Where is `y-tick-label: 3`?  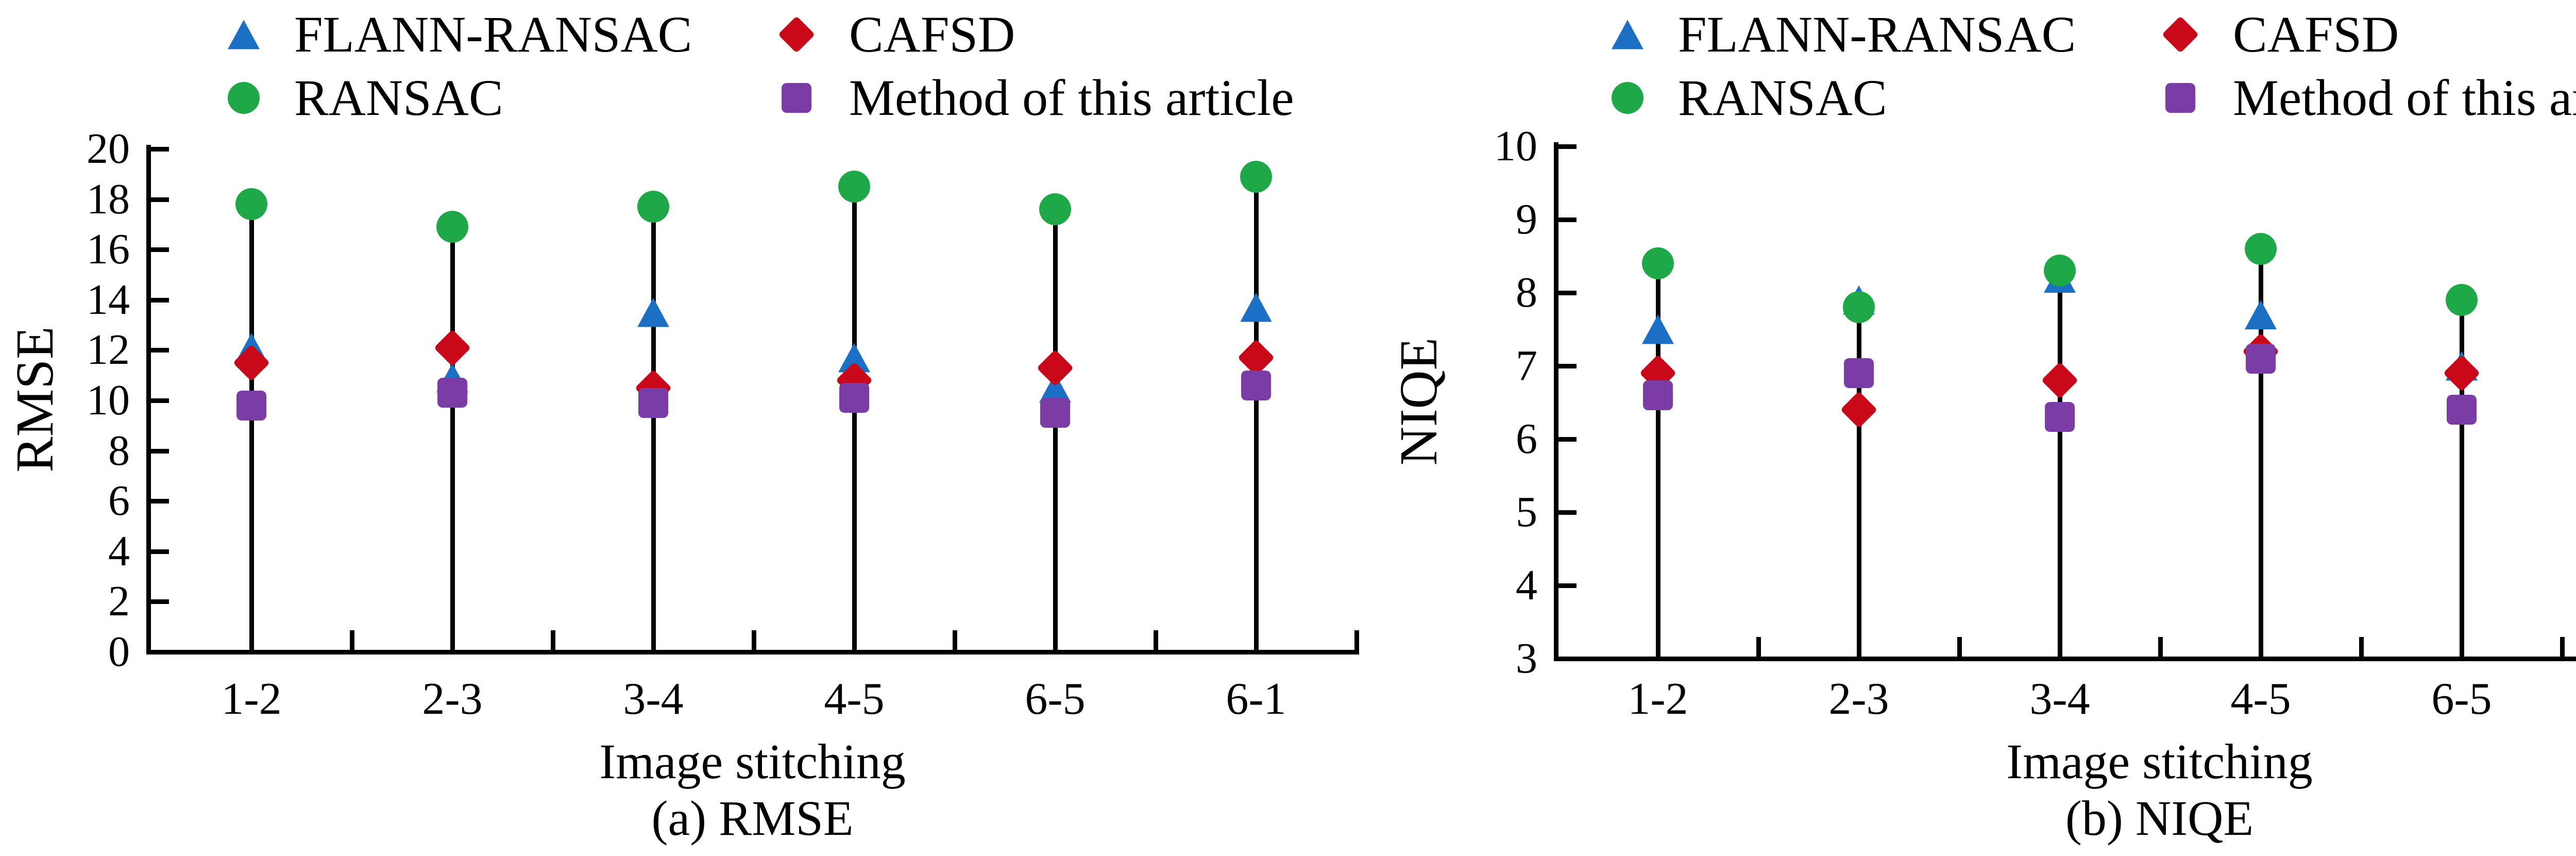
y-tick-label: 3 is located at coordinates (1527, 658).